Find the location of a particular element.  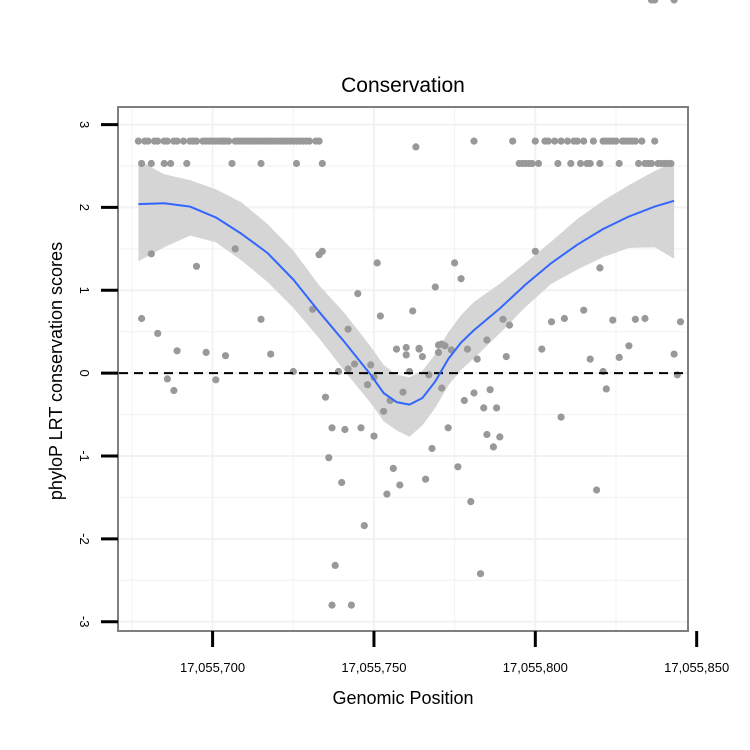

x-tick-label: 17,055,700 is located at coordinates (212, 667).